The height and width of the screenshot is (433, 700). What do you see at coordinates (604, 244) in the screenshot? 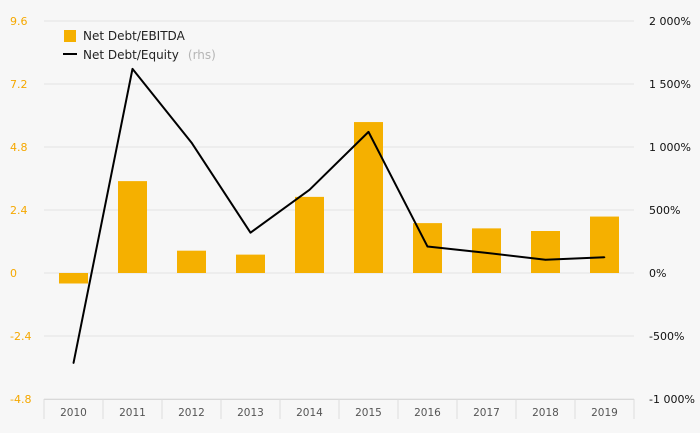
I see `bar-2019` at bounding box center [604, 244].